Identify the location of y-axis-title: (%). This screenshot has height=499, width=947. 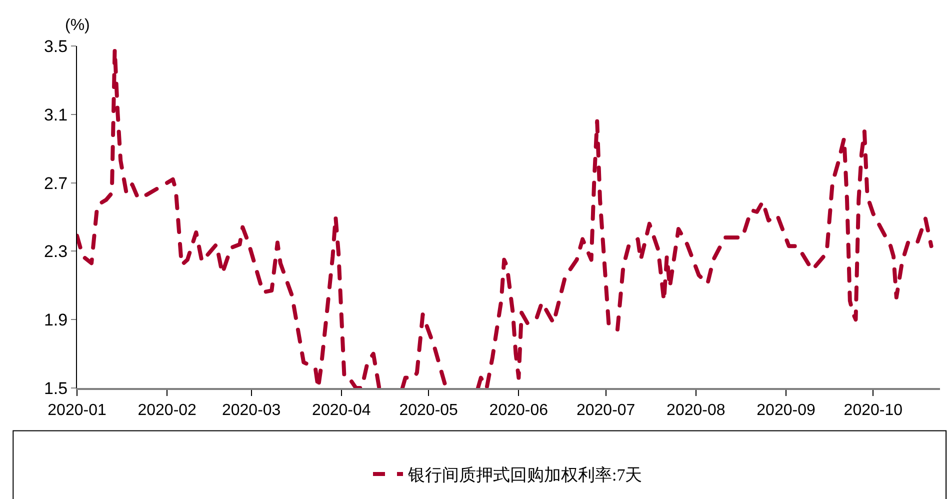
(77, 25).